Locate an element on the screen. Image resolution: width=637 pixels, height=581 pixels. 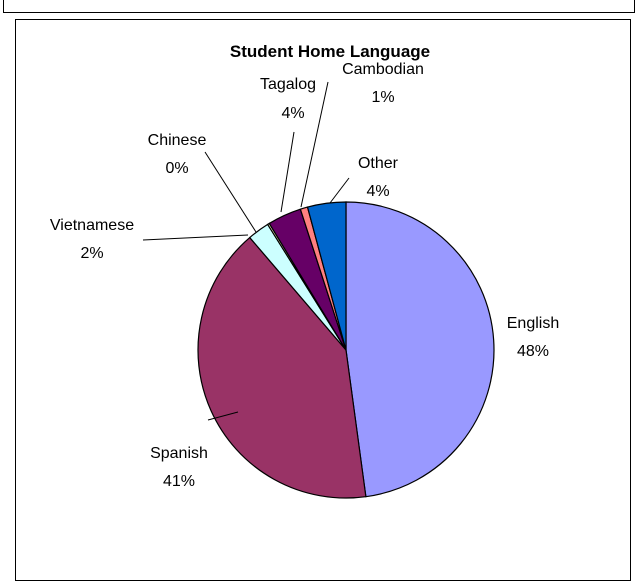
slice-percent-spanish: 41% is located at coordinates (179, 481).